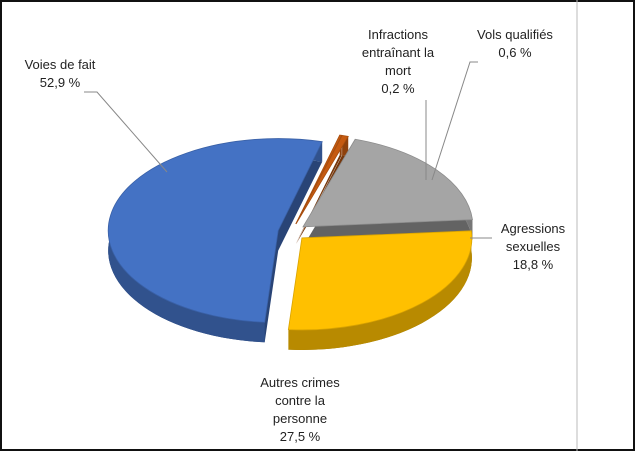 This screenshot has height=451, width=635. I want to click on slice-label: Infractions entraînant la mort 0,2 %, so click(398, 62).